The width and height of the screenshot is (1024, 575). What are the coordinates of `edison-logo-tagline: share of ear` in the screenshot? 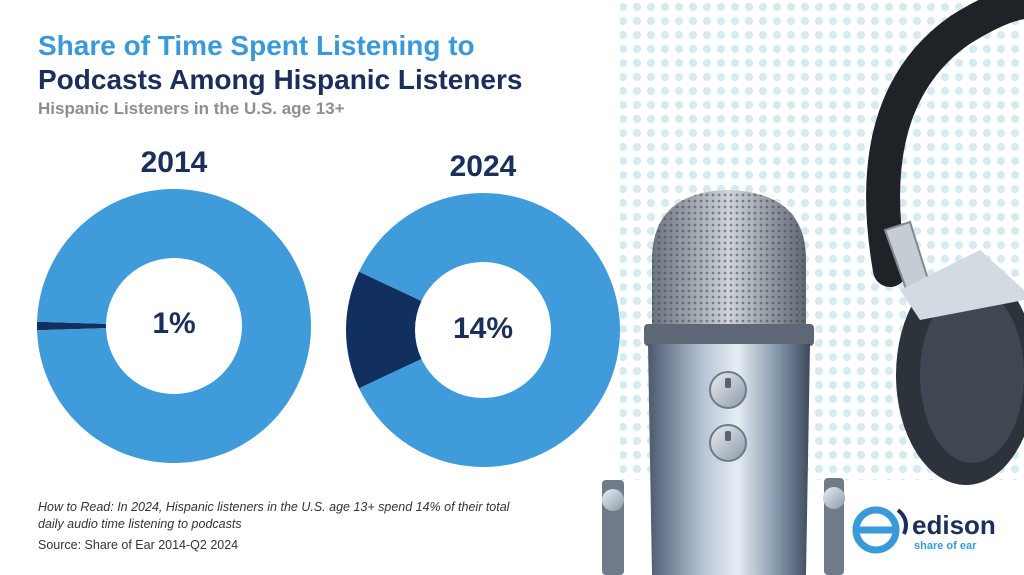 It's located at (945, 546).